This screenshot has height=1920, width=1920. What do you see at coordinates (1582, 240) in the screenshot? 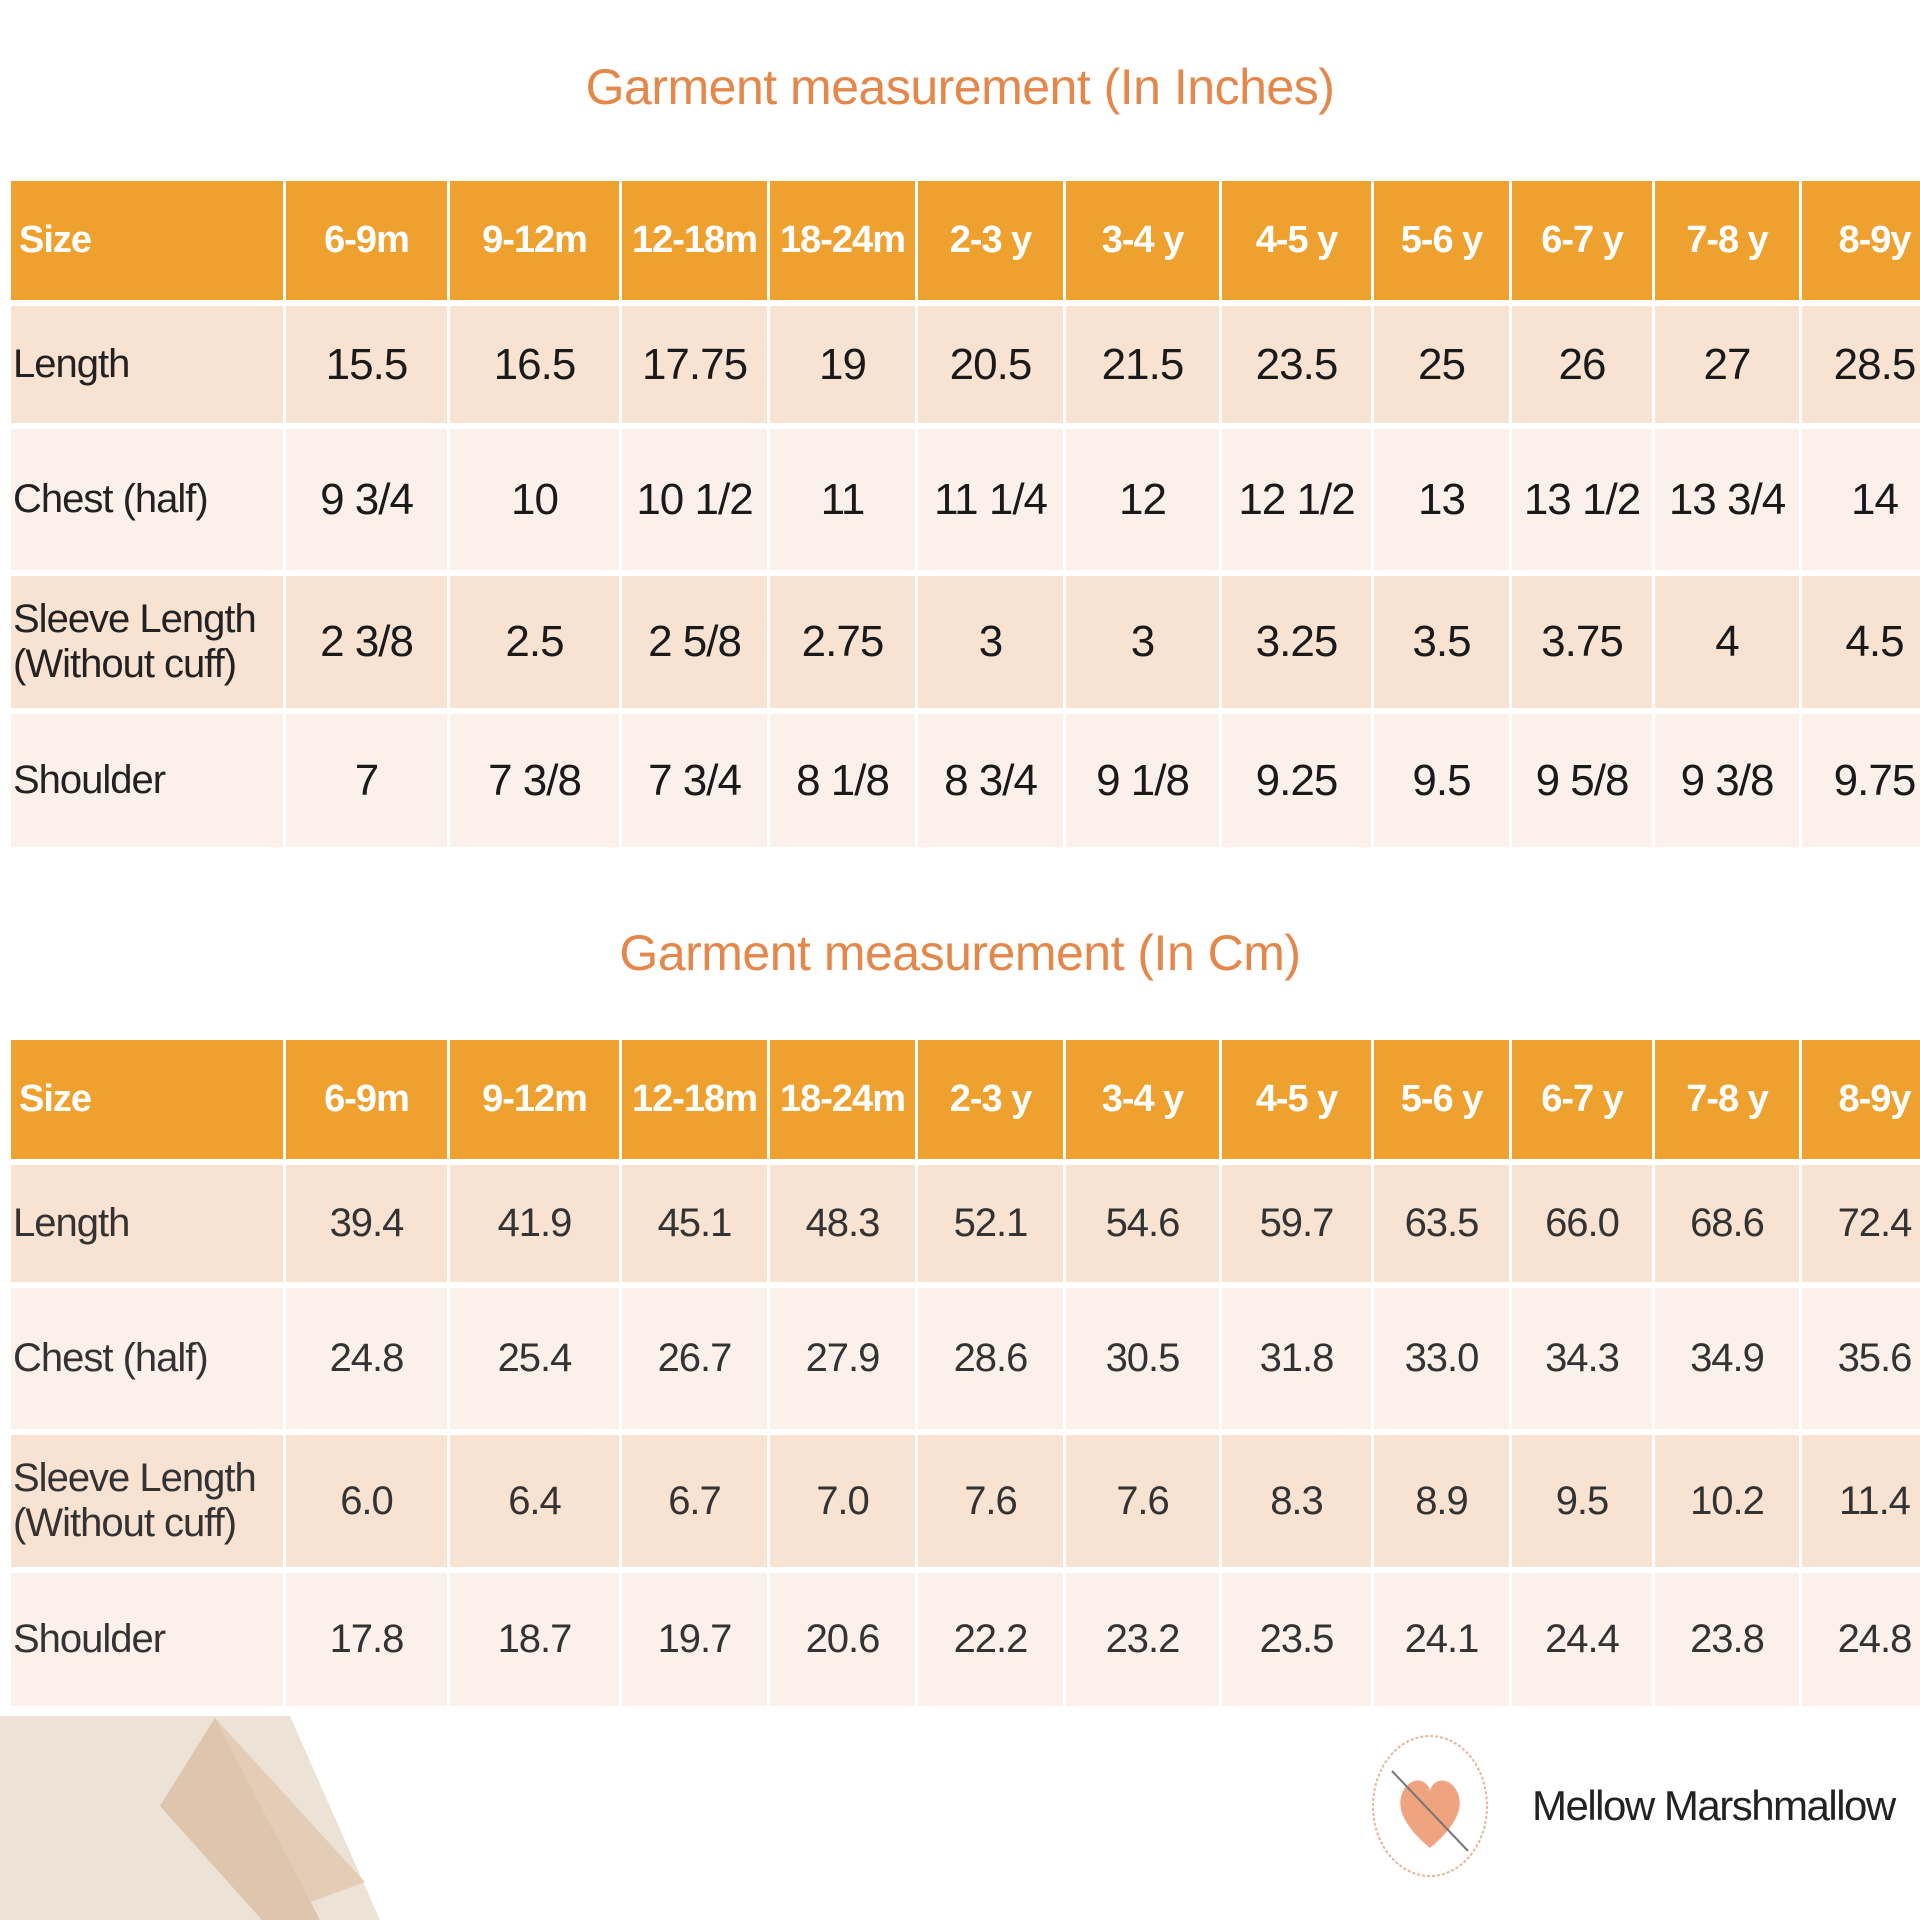
I see `size-column-header: 6-7 y` at bounding box center [1582, 240].